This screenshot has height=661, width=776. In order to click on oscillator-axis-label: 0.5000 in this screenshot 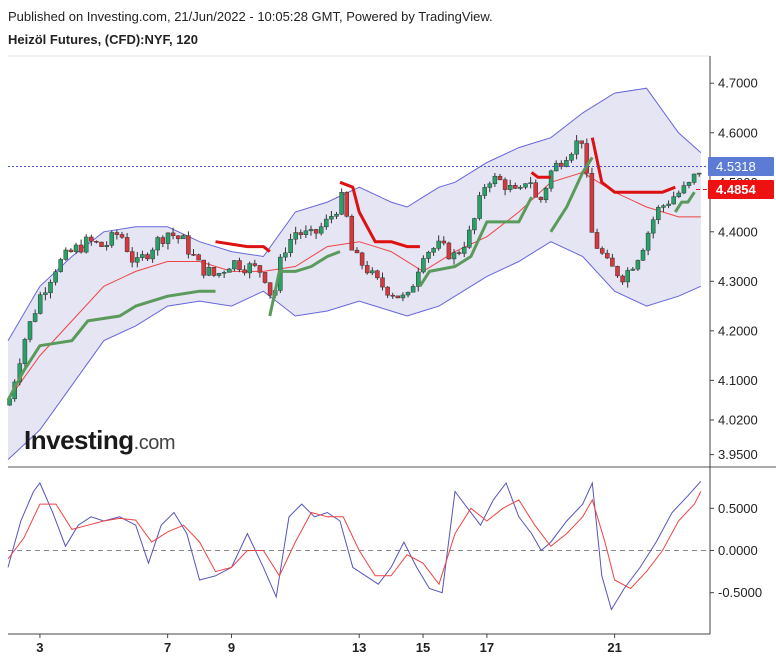, I will do `click(738, 508)`.